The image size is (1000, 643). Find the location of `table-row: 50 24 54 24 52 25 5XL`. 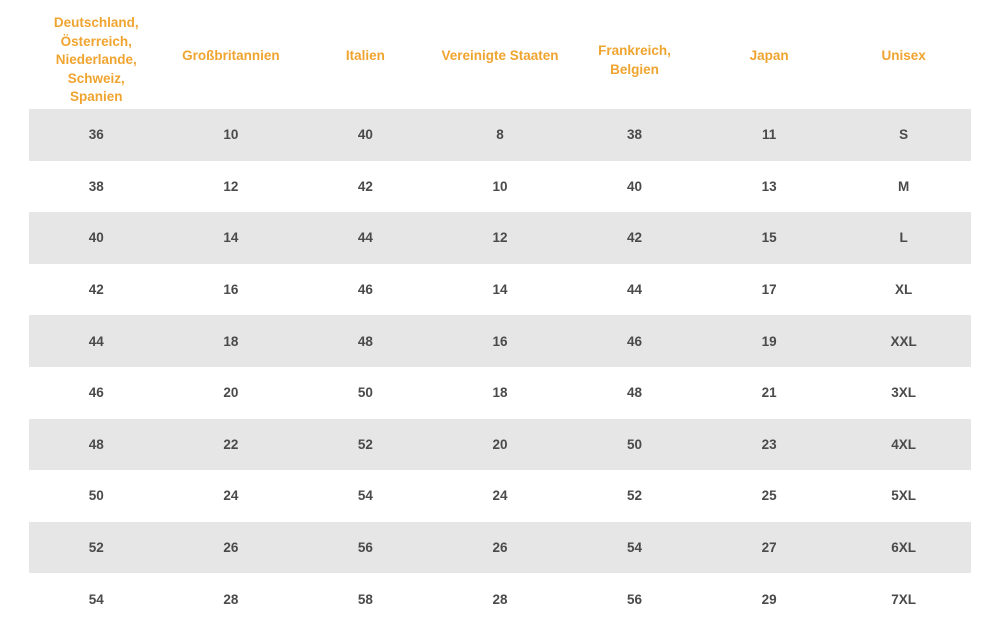

table-row: 50 24 54 24 52 25 5XL is located at coordinates (500, 496).